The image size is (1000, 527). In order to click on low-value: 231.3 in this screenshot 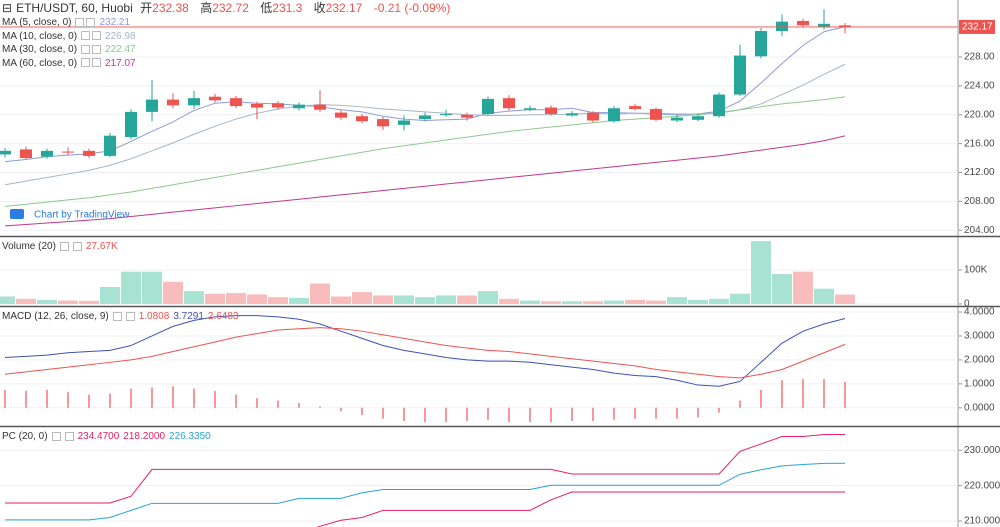, I will do `click(287, 8)`.